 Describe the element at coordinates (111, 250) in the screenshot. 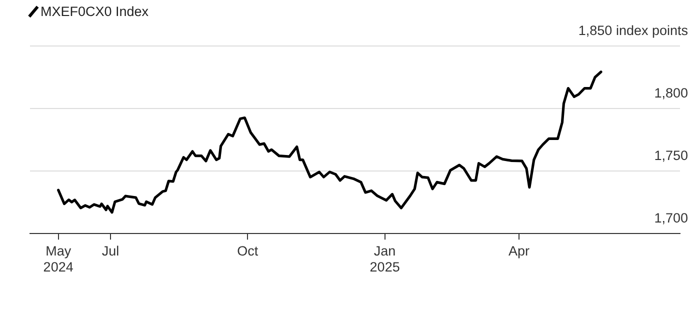

I see `x-tick-label: Jul` at that location.